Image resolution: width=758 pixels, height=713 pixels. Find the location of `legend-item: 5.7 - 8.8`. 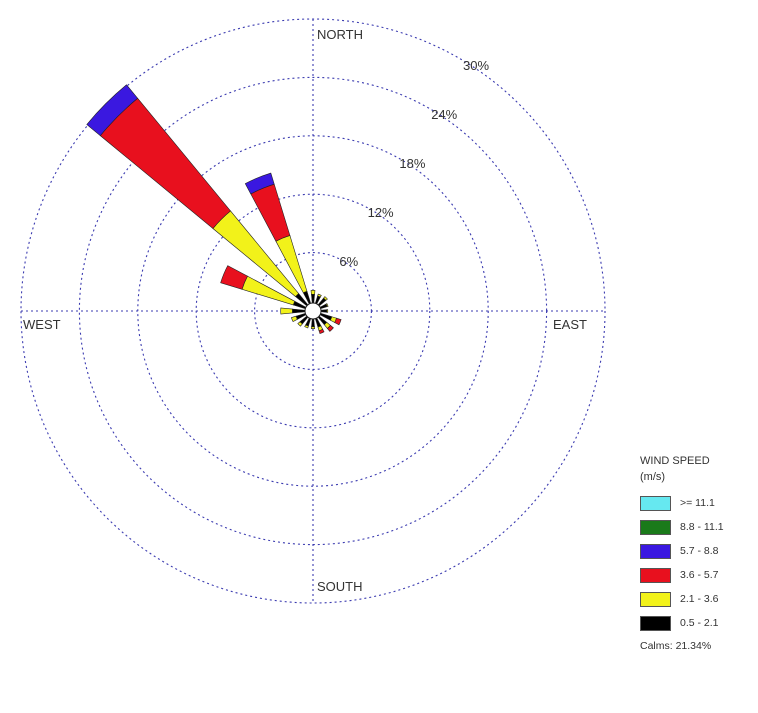

legend-item: 5.7 - 8.8 is located at coordinates (699, 551).